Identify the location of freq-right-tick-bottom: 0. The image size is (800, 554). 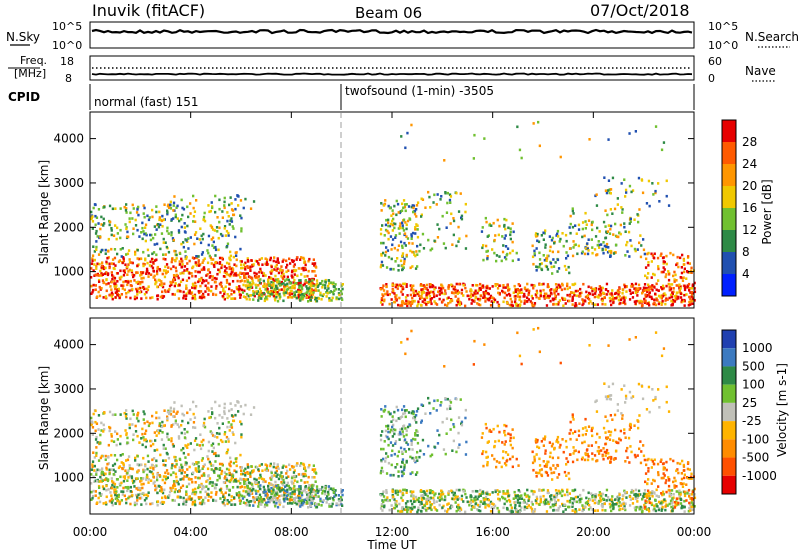
(711, 78).